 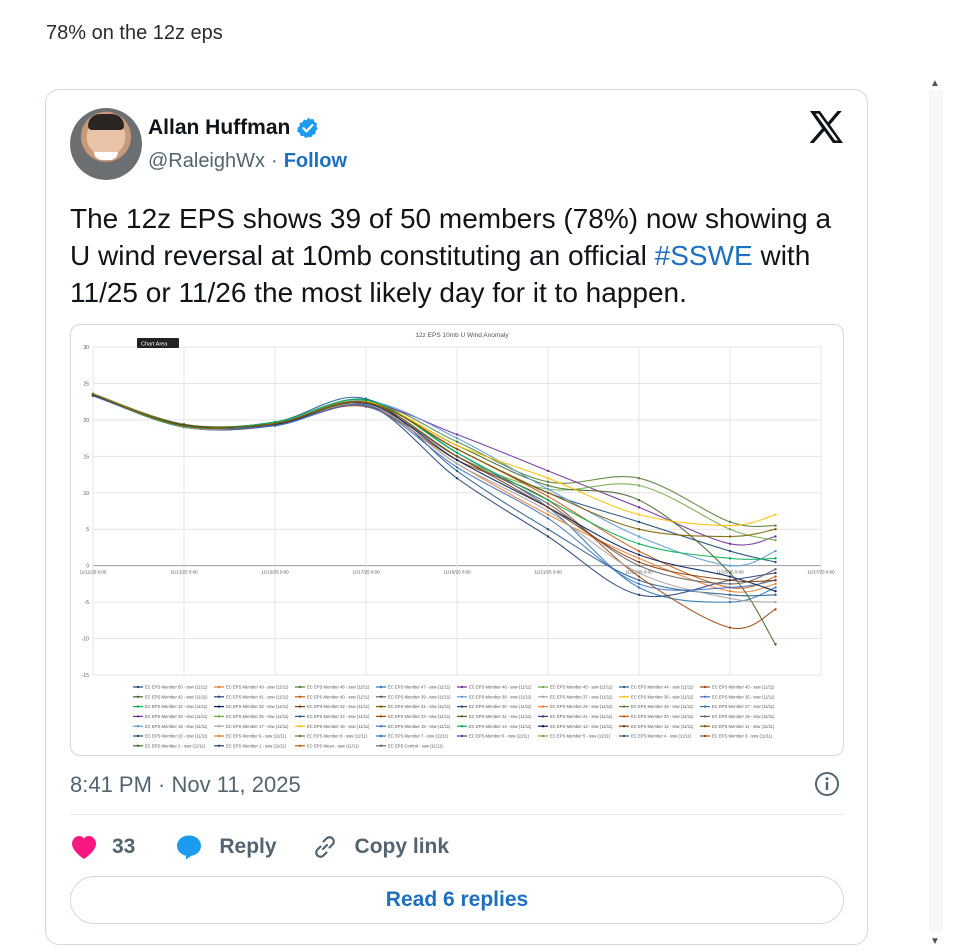 What do you see at coordinates (743, 726) in the screenshot?
I see `legend-entry: EC EPS Member 11 - ssw (11/11)` at bounding box center [743, 726].